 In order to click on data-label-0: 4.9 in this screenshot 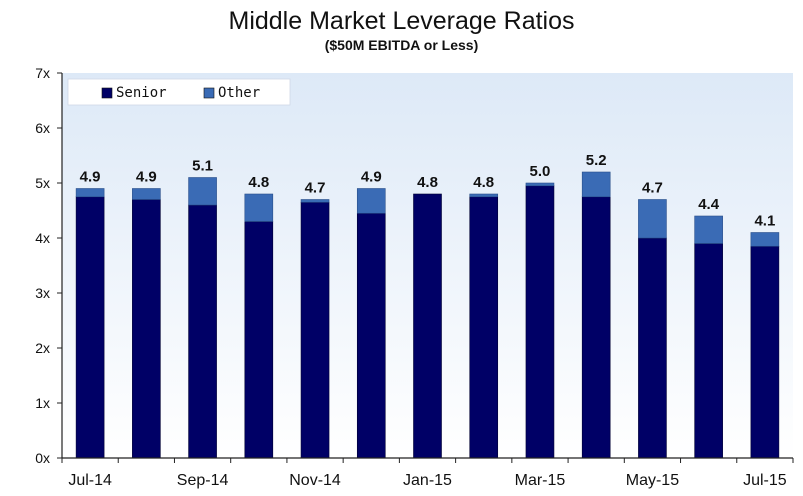, I will do `click(90, 177)`.